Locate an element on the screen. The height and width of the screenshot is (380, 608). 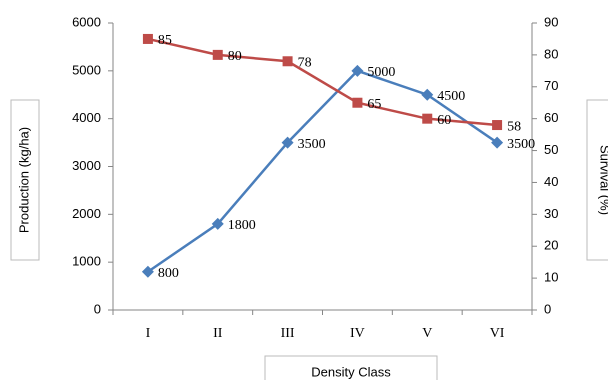
y-tick-label: 0 is located at coordinates (97, 308).